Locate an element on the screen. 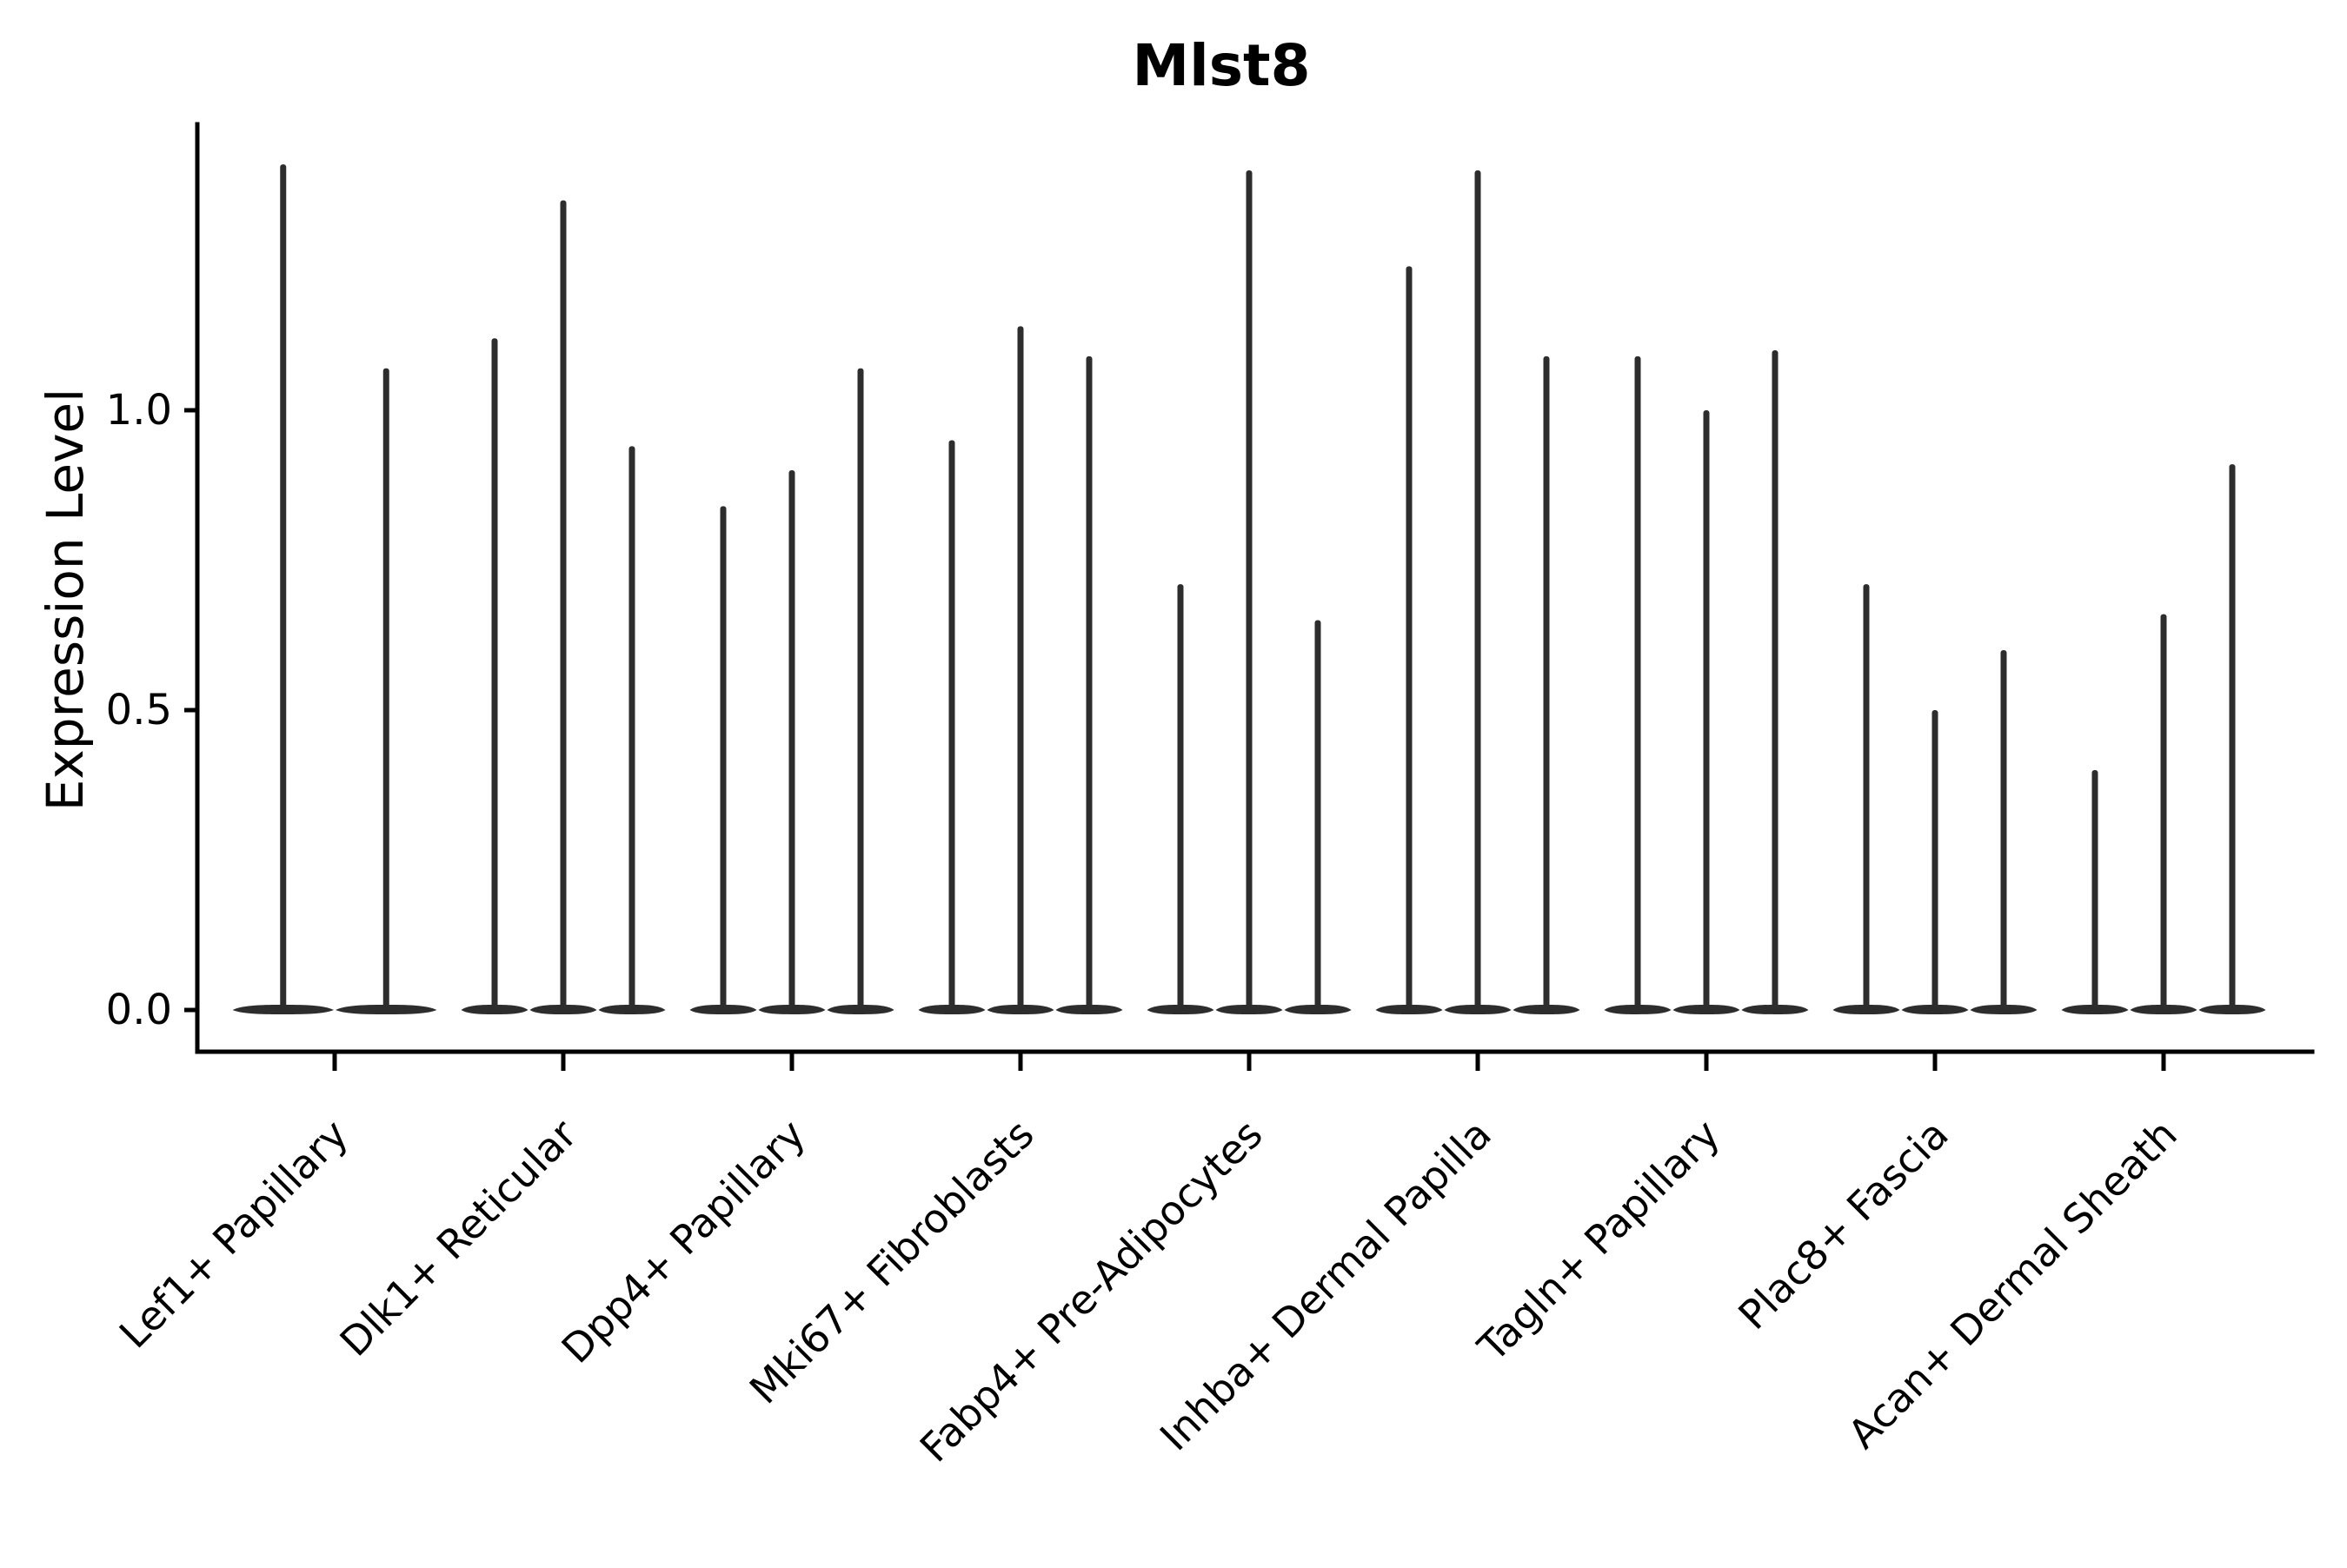  y-tick-label: 0.5 is located at coordinates (139, 710).